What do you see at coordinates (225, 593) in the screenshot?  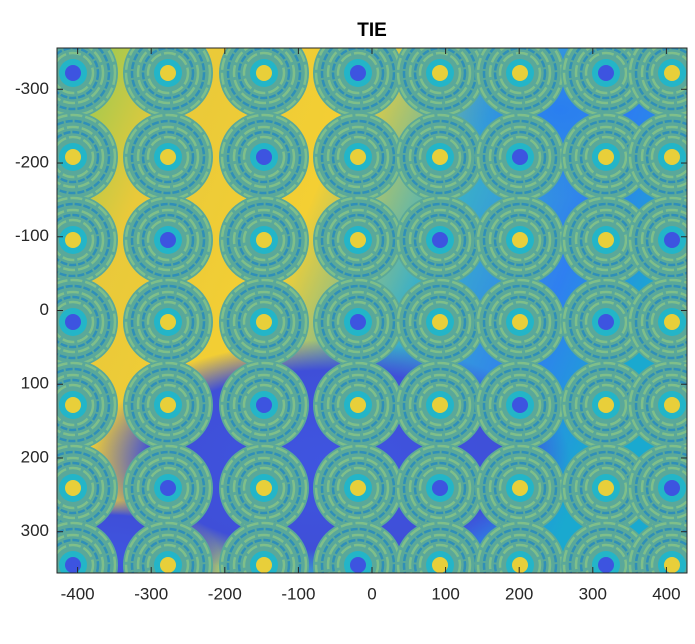 I see `x-tick-label: -200` at bounding box center [225, 593].